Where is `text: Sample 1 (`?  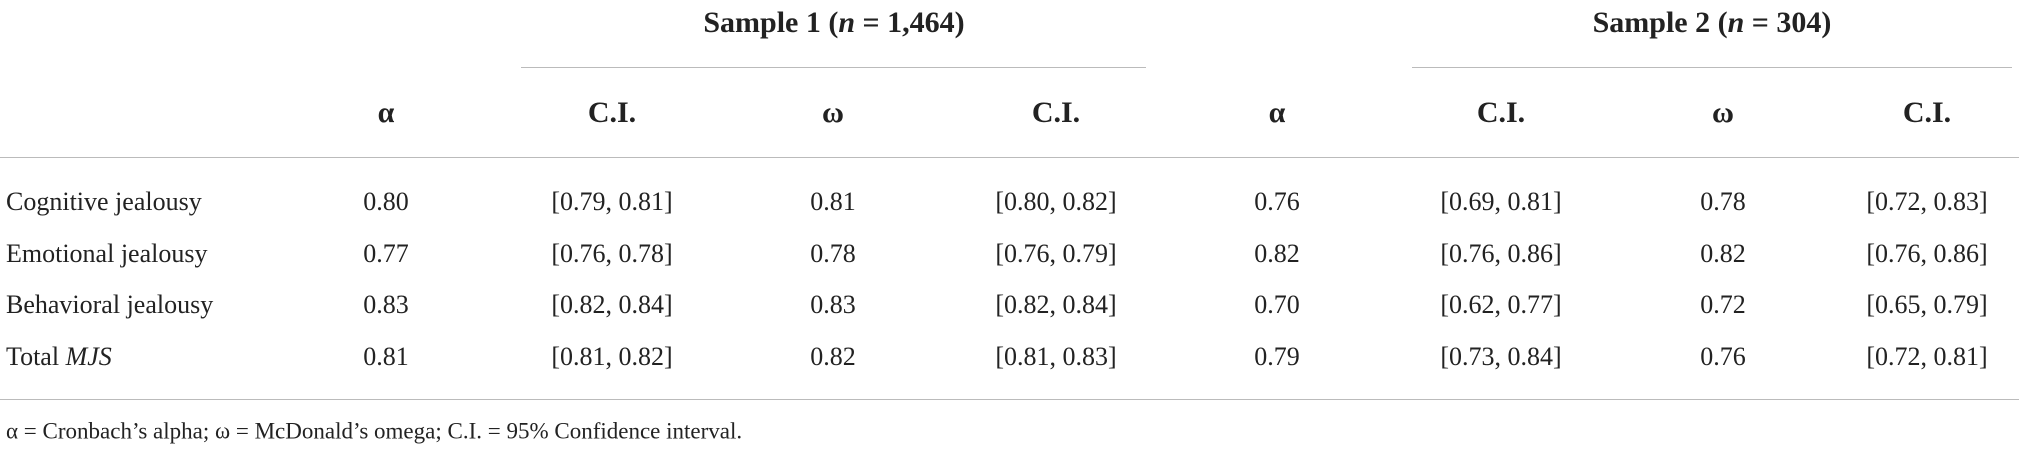
text: Sample 1 ( is located at coordinates (771, 22).